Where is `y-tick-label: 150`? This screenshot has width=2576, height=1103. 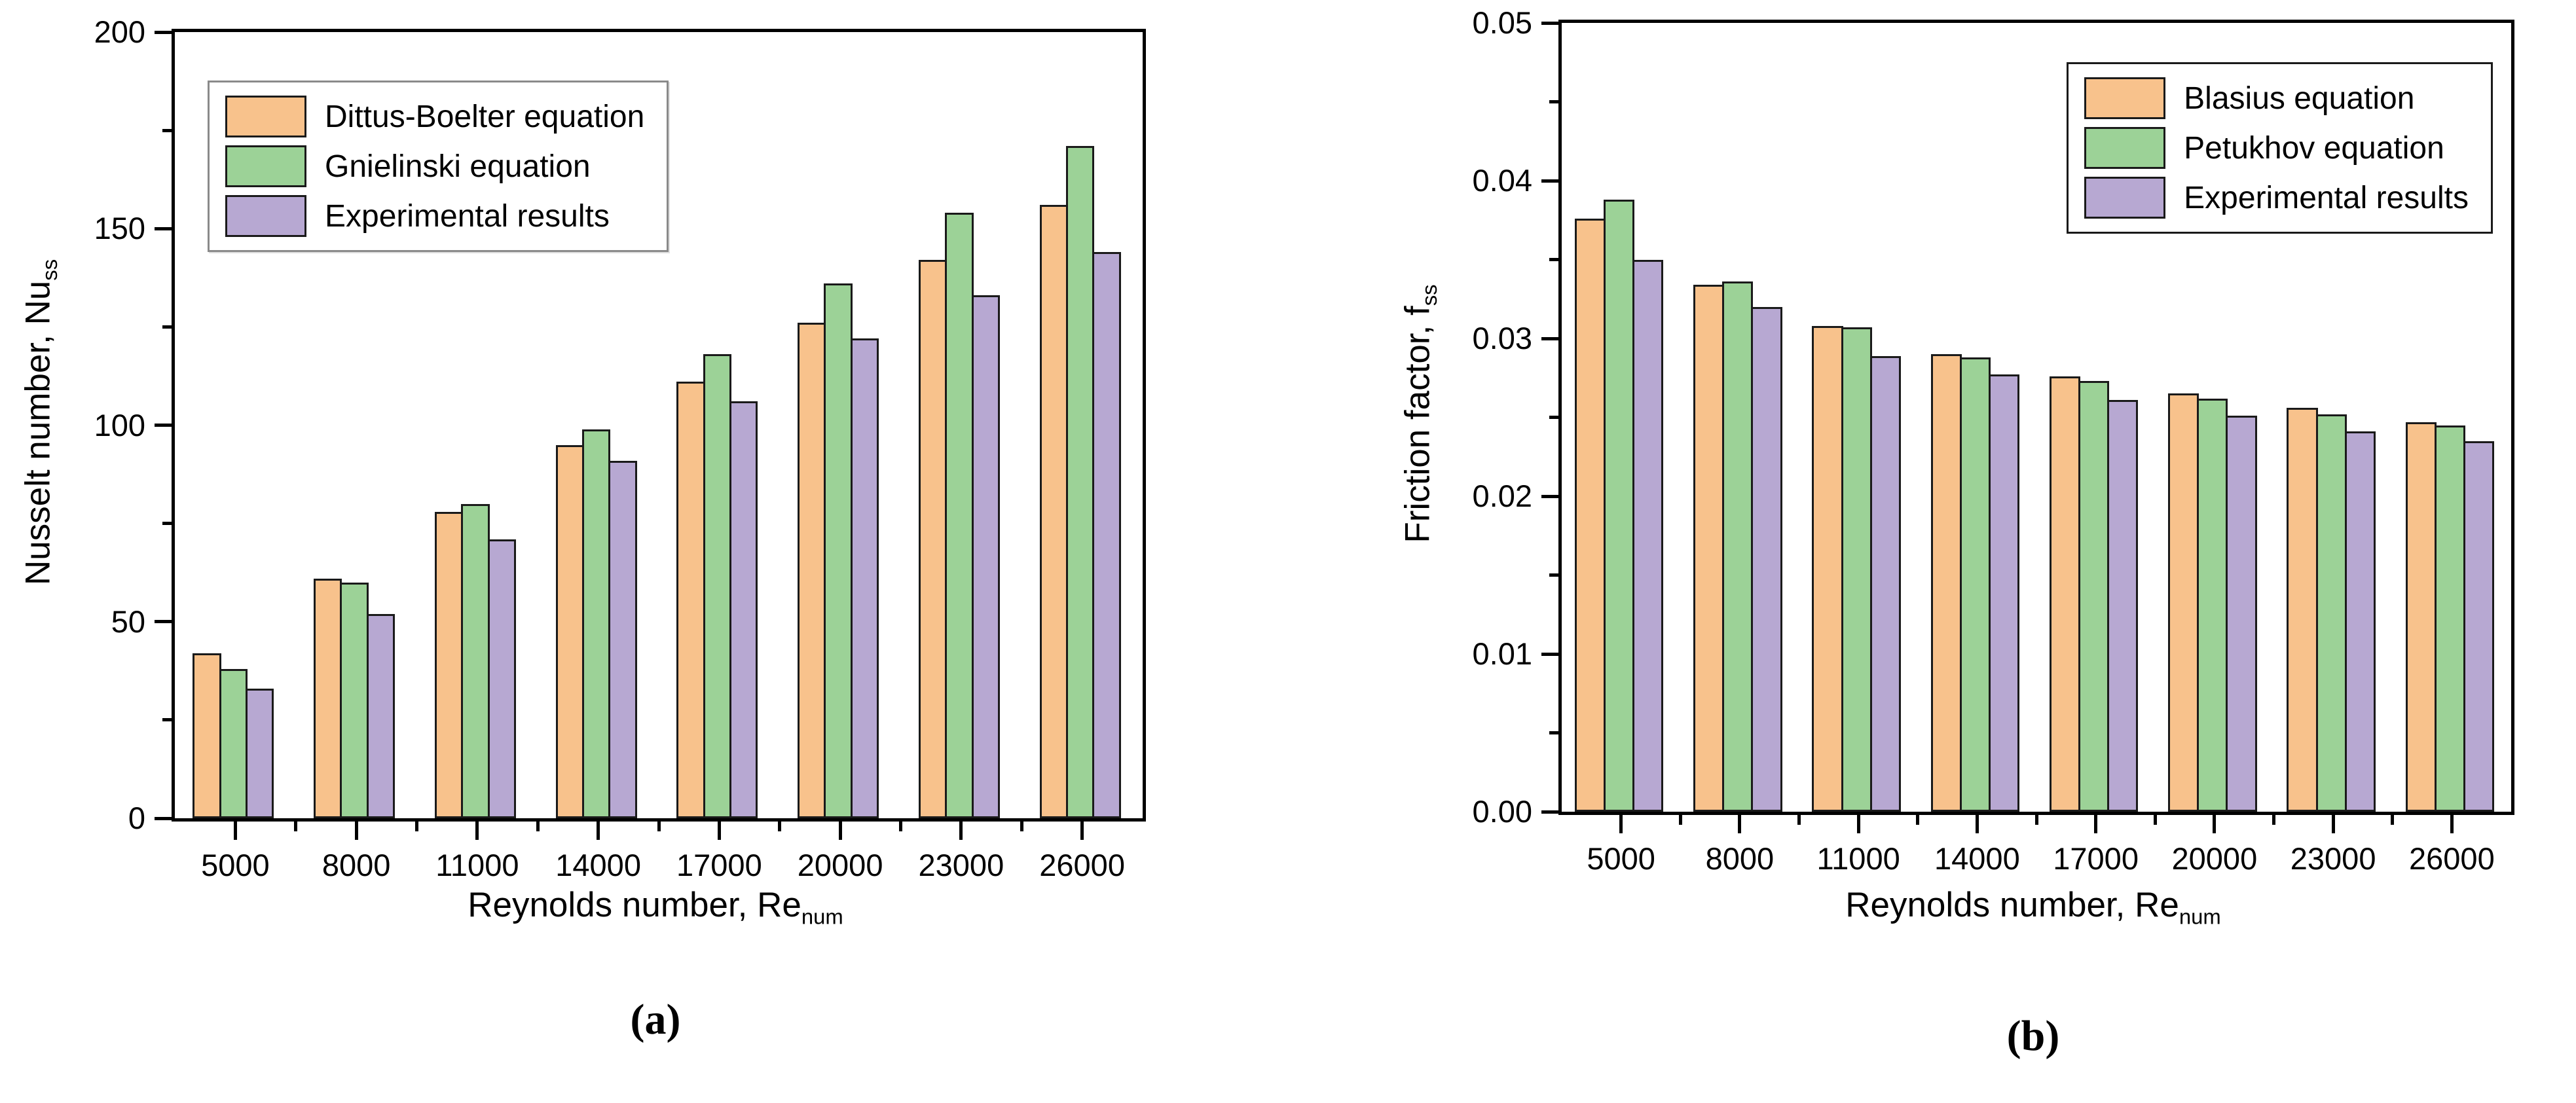 y-tick-label: 150 is located at coordinates (119, 228).